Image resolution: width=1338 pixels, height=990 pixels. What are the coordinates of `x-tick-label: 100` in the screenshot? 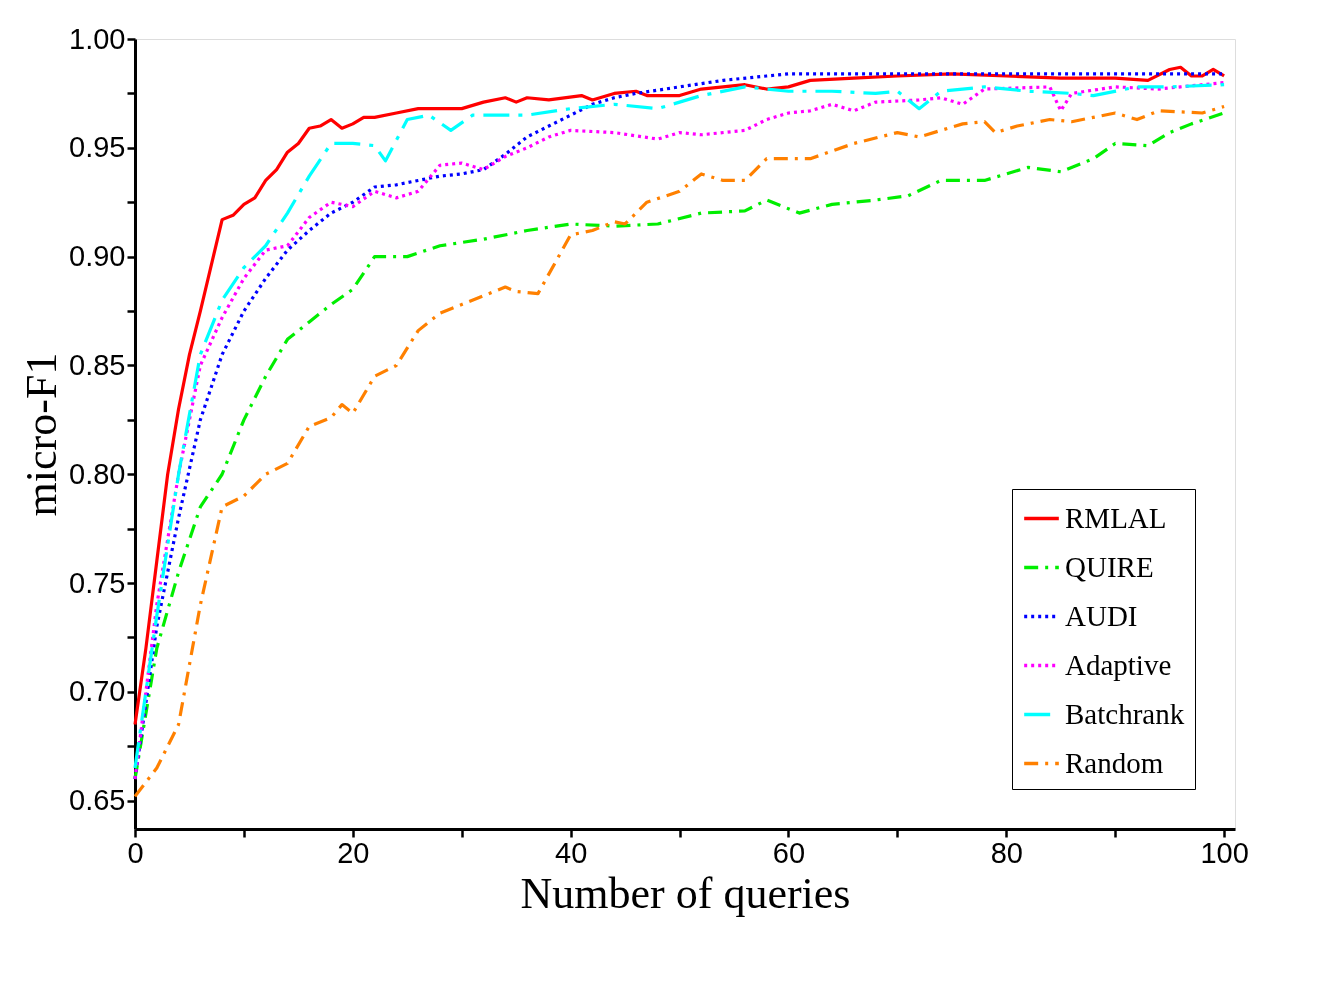 It's located at (1224, 852).